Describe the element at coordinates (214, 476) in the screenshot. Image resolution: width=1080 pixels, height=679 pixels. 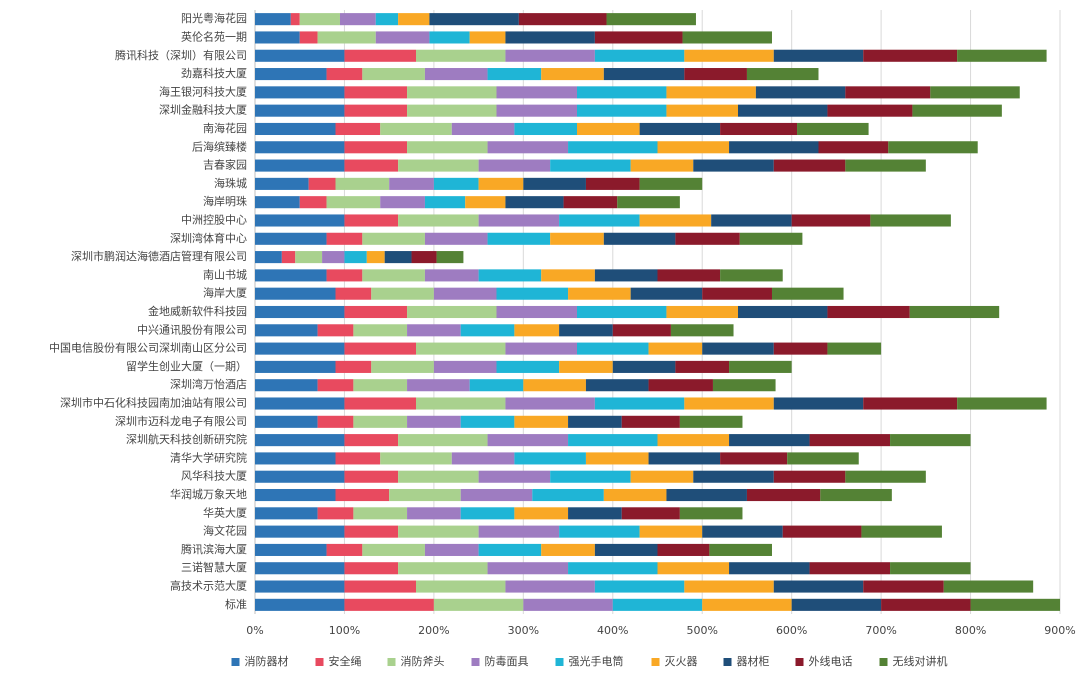
I see `y-tick-label: 风华科技大厦` at that location.